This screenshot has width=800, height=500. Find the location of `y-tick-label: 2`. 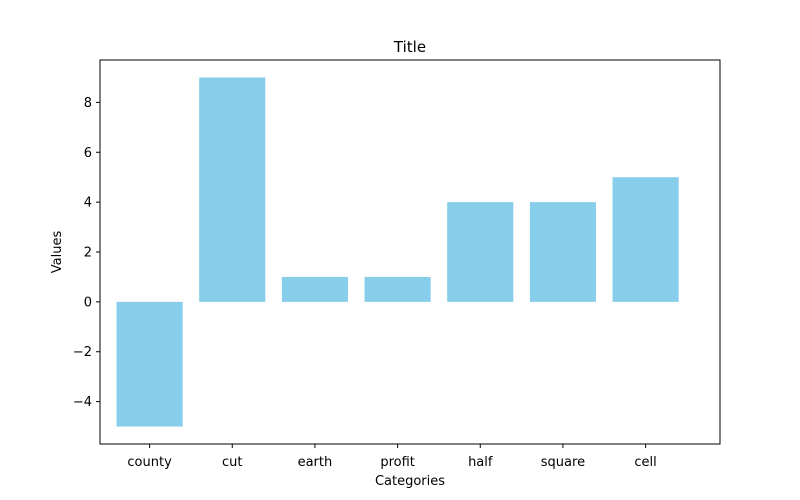

y-tick-label: 2 is located at coordinates (88, 253).